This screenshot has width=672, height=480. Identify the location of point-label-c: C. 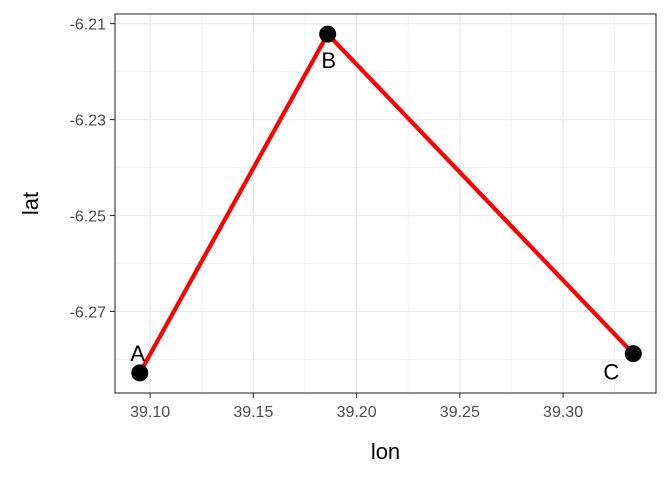
(611, 372).